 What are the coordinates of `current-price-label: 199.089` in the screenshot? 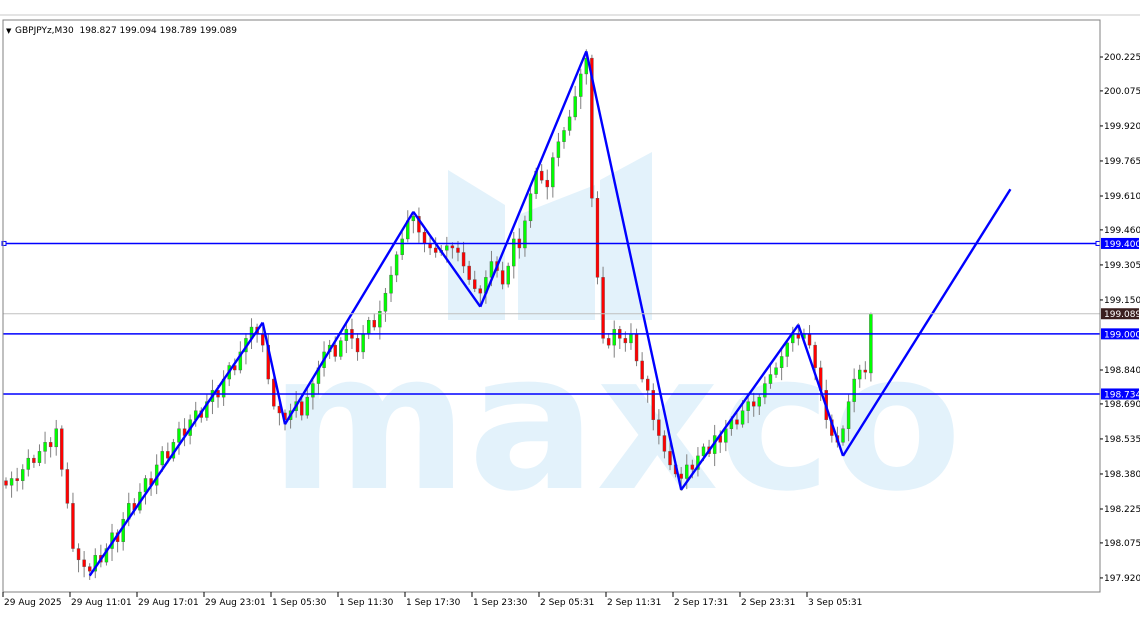 It's located at (1122, 315).